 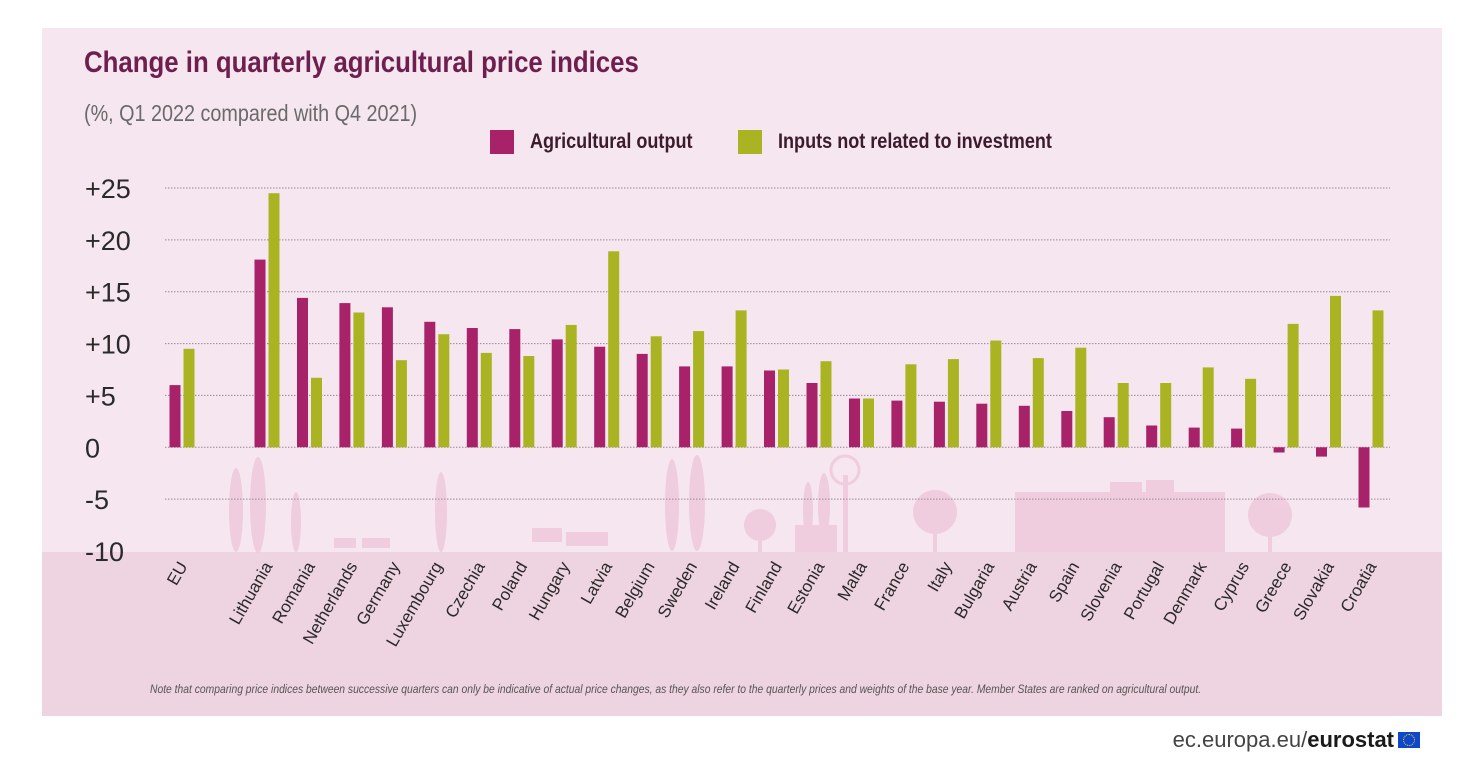 What do you see at coordinates (1144, 591) in the screenshot?
I see `x-tick-label: Portugal` at bounding box center [1144, 591].